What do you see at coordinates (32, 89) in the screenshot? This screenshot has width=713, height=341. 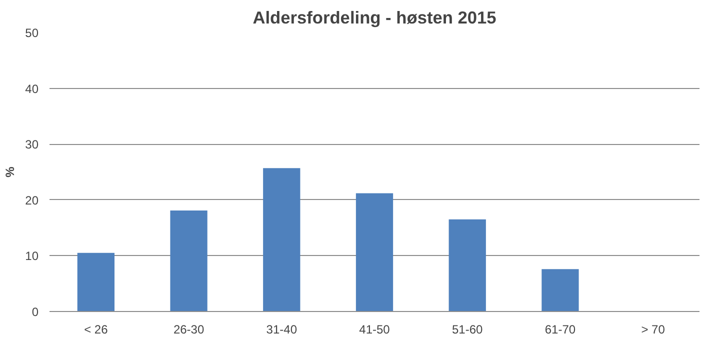 I see `y-tick-label: 40` at bounding box center [32, 89].